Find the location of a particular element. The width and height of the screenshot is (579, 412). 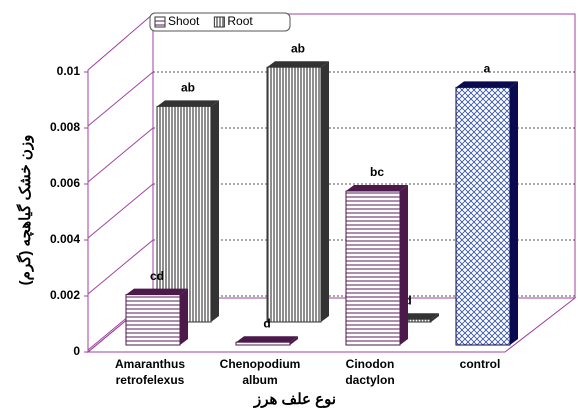

legend: Shoot Root is located at coordinates (220, 22).